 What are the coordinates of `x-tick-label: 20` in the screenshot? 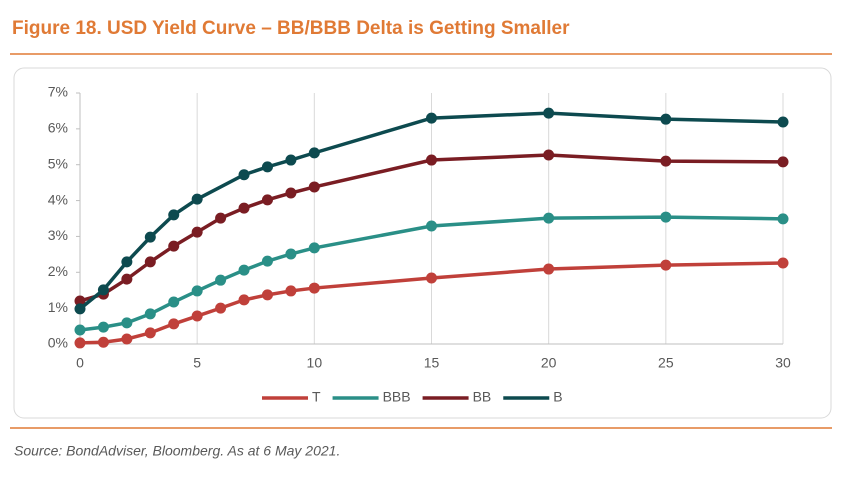 It's located at (549, 363).